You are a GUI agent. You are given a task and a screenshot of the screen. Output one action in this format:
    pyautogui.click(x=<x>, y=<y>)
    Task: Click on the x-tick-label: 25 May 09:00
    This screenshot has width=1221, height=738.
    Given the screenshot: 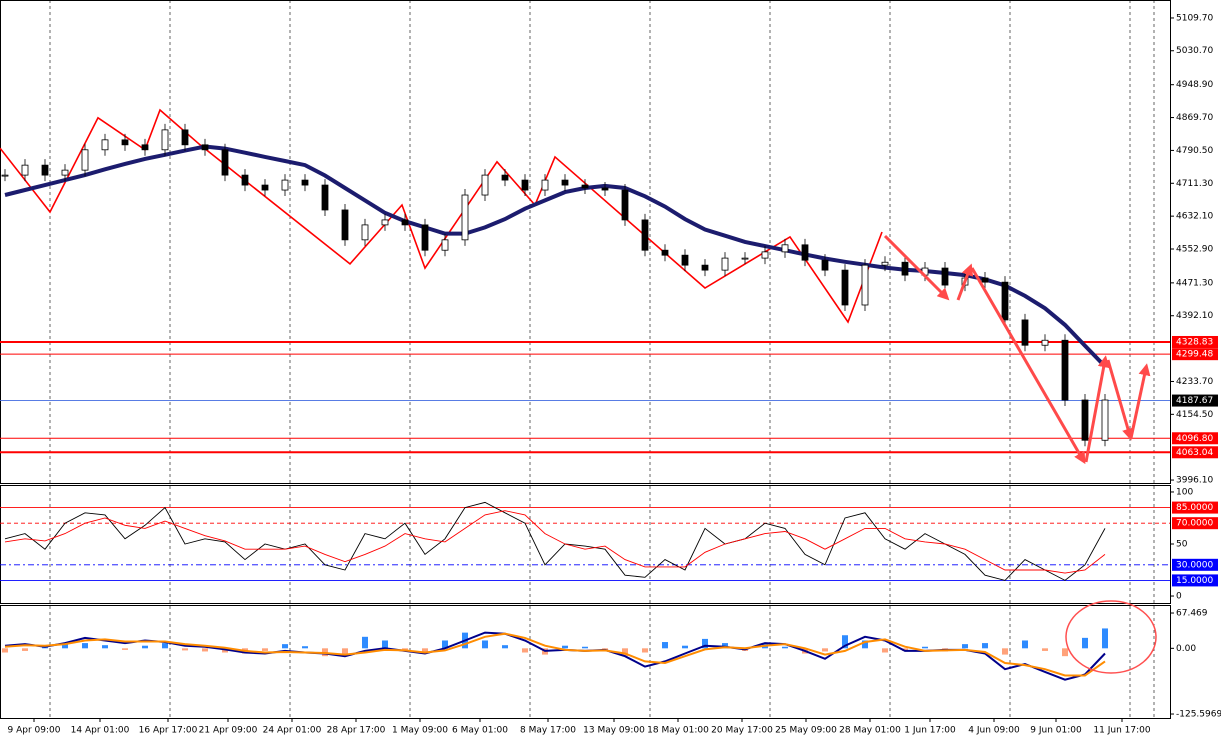 What is the action you would take?
    pyautogui.click(x=806, y=731)
    